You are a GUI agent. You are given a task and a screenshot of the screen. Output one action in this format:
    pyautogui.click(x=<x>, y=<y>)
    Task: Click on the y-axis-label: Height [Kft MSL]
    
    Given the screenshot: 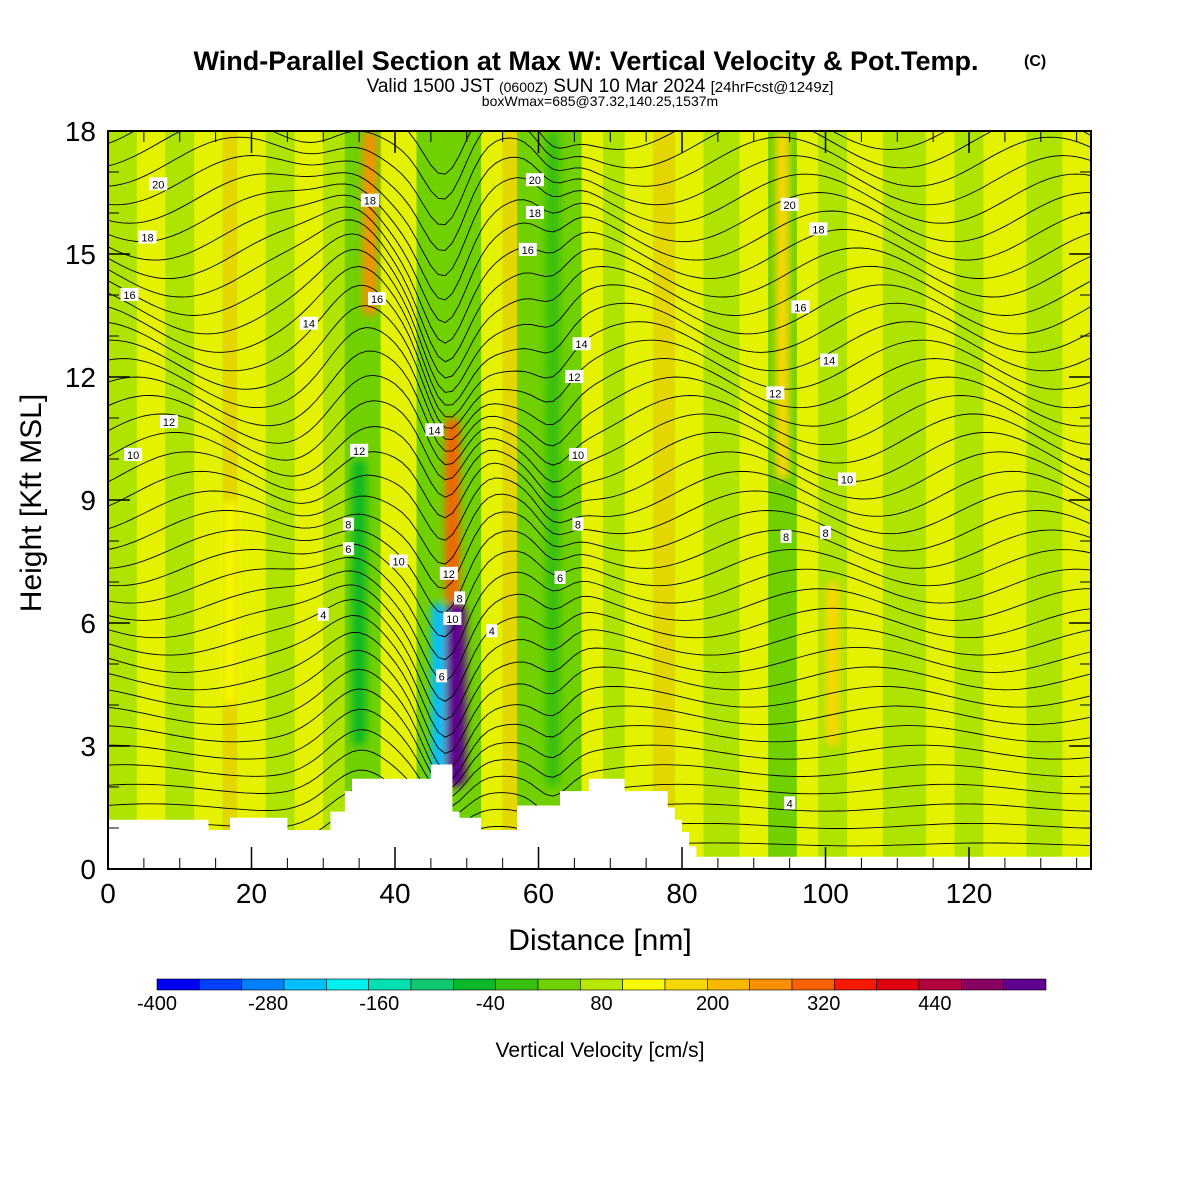 What is the action you would take?
    pyautogui.click(x=31, y=503)
    